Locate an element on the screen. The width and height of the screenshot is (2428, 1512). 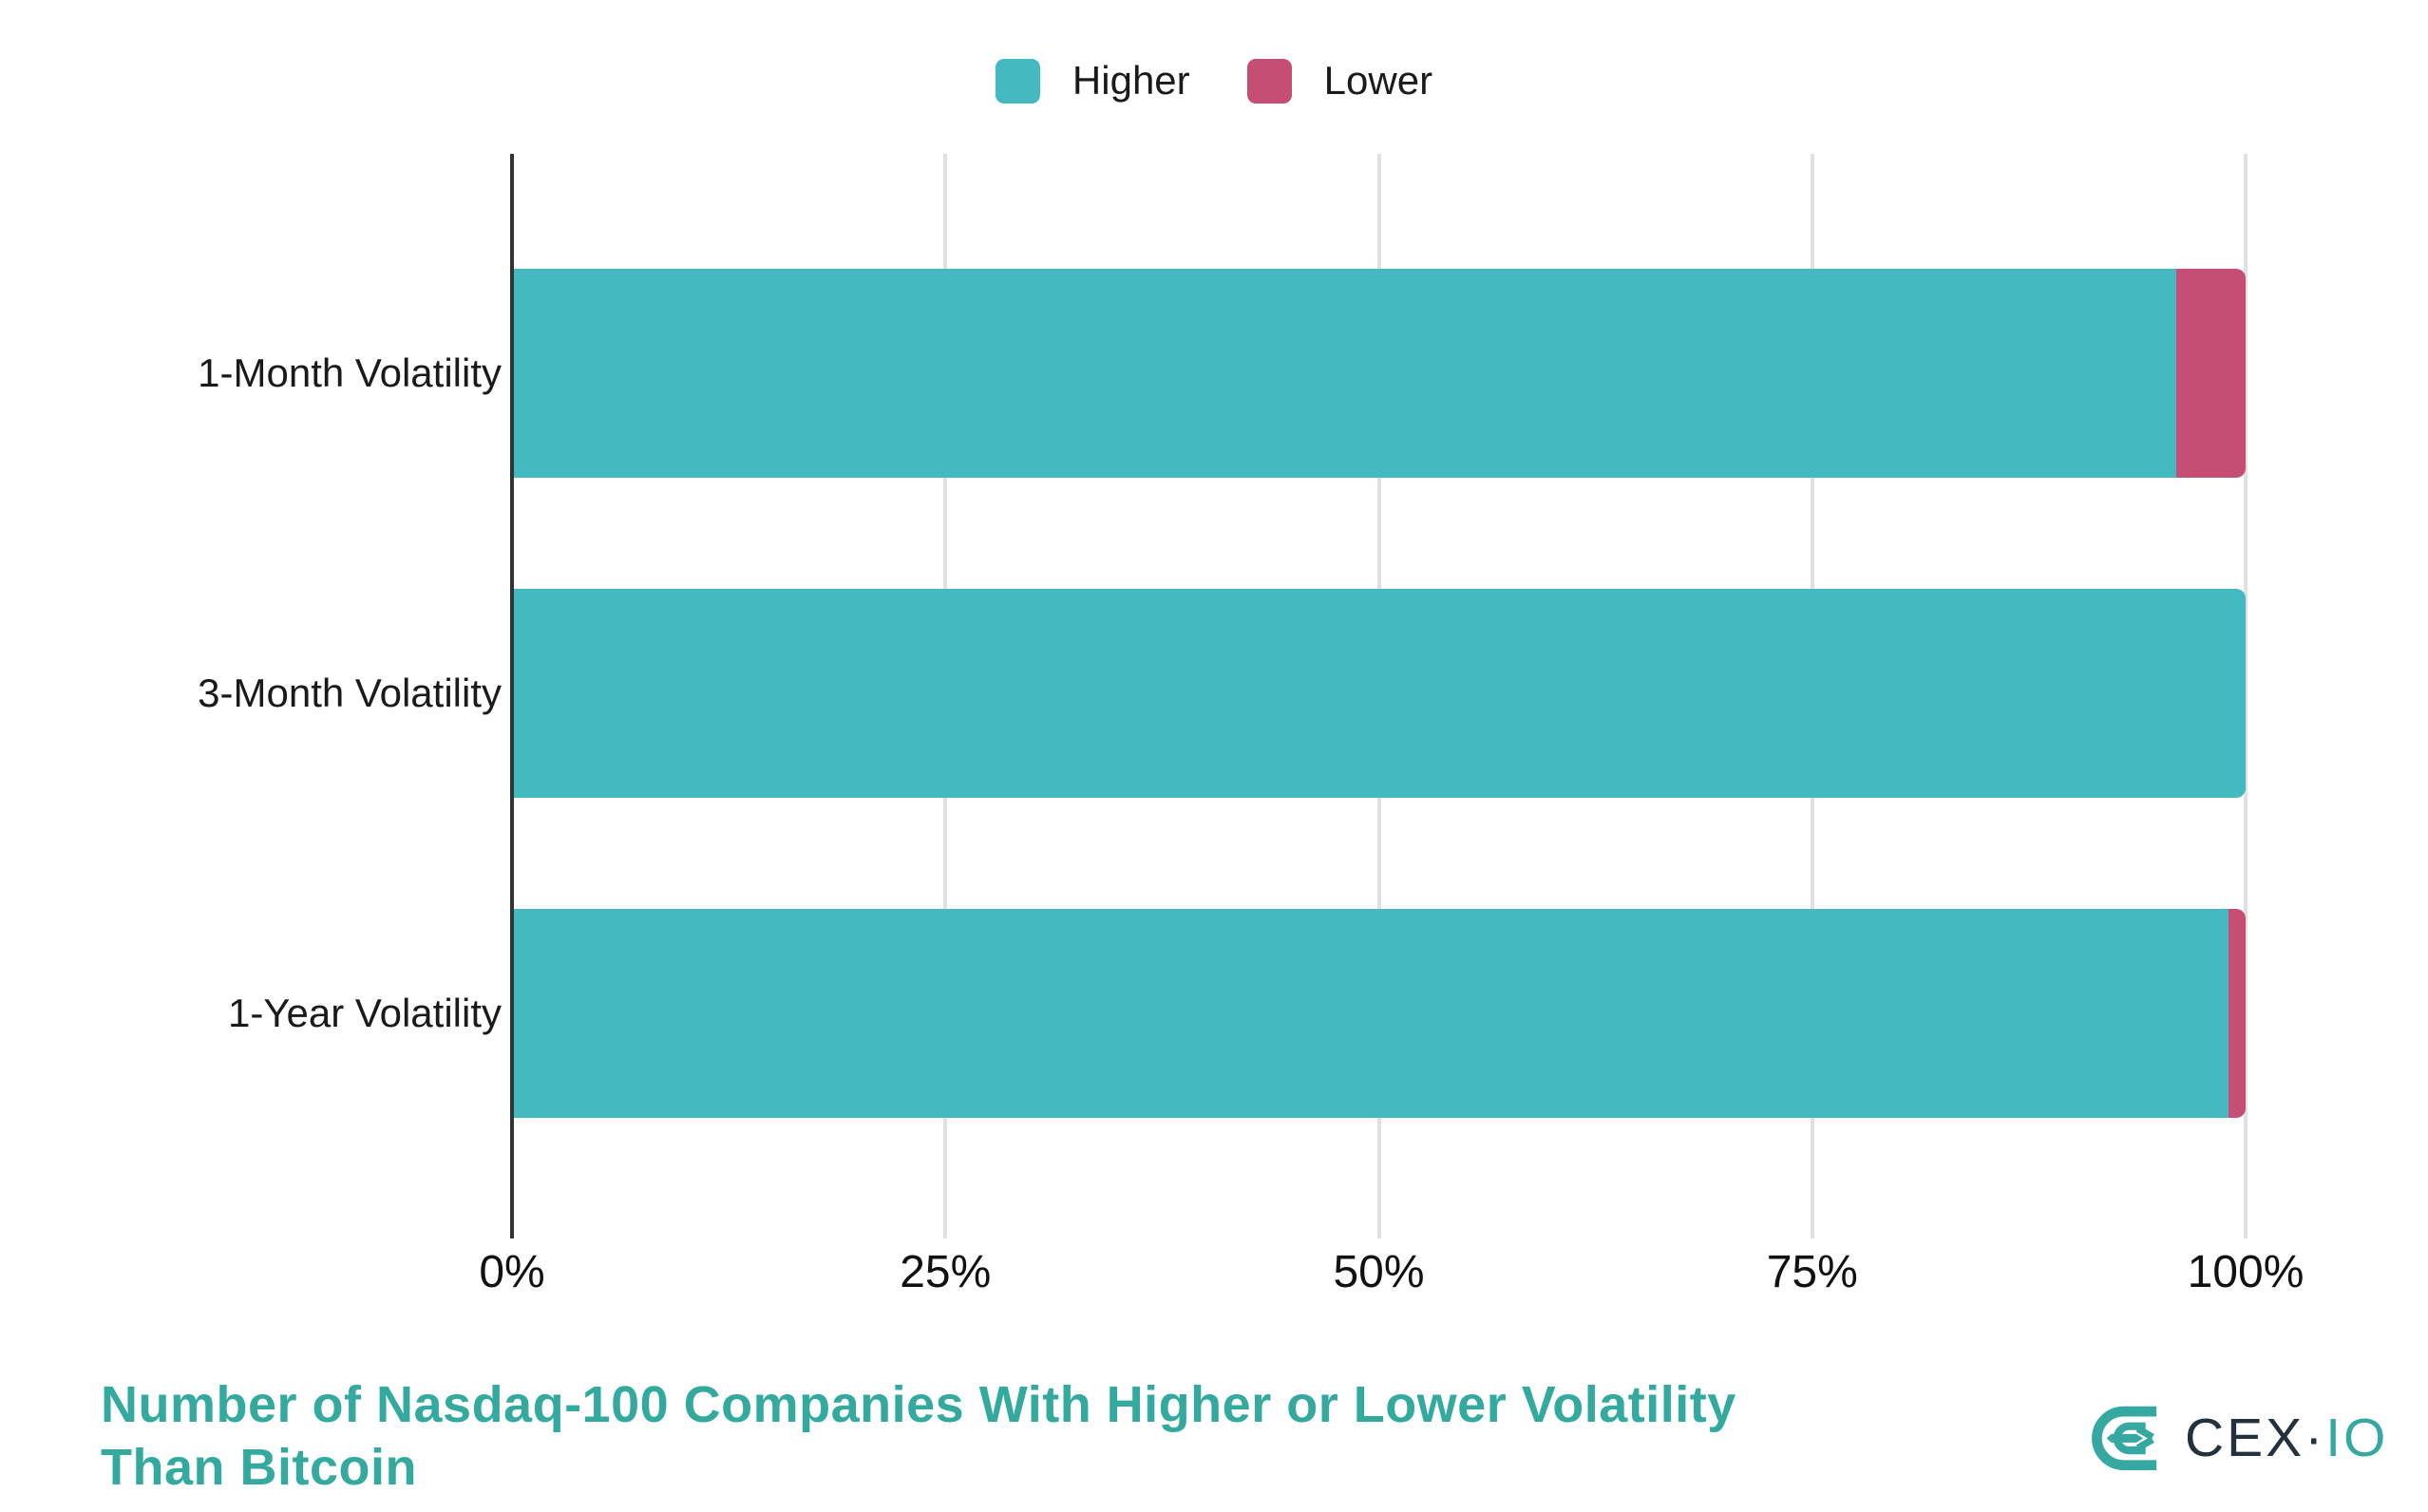
cexio-wordmark: CEX·IO is located at coordinates (2287, 1437).